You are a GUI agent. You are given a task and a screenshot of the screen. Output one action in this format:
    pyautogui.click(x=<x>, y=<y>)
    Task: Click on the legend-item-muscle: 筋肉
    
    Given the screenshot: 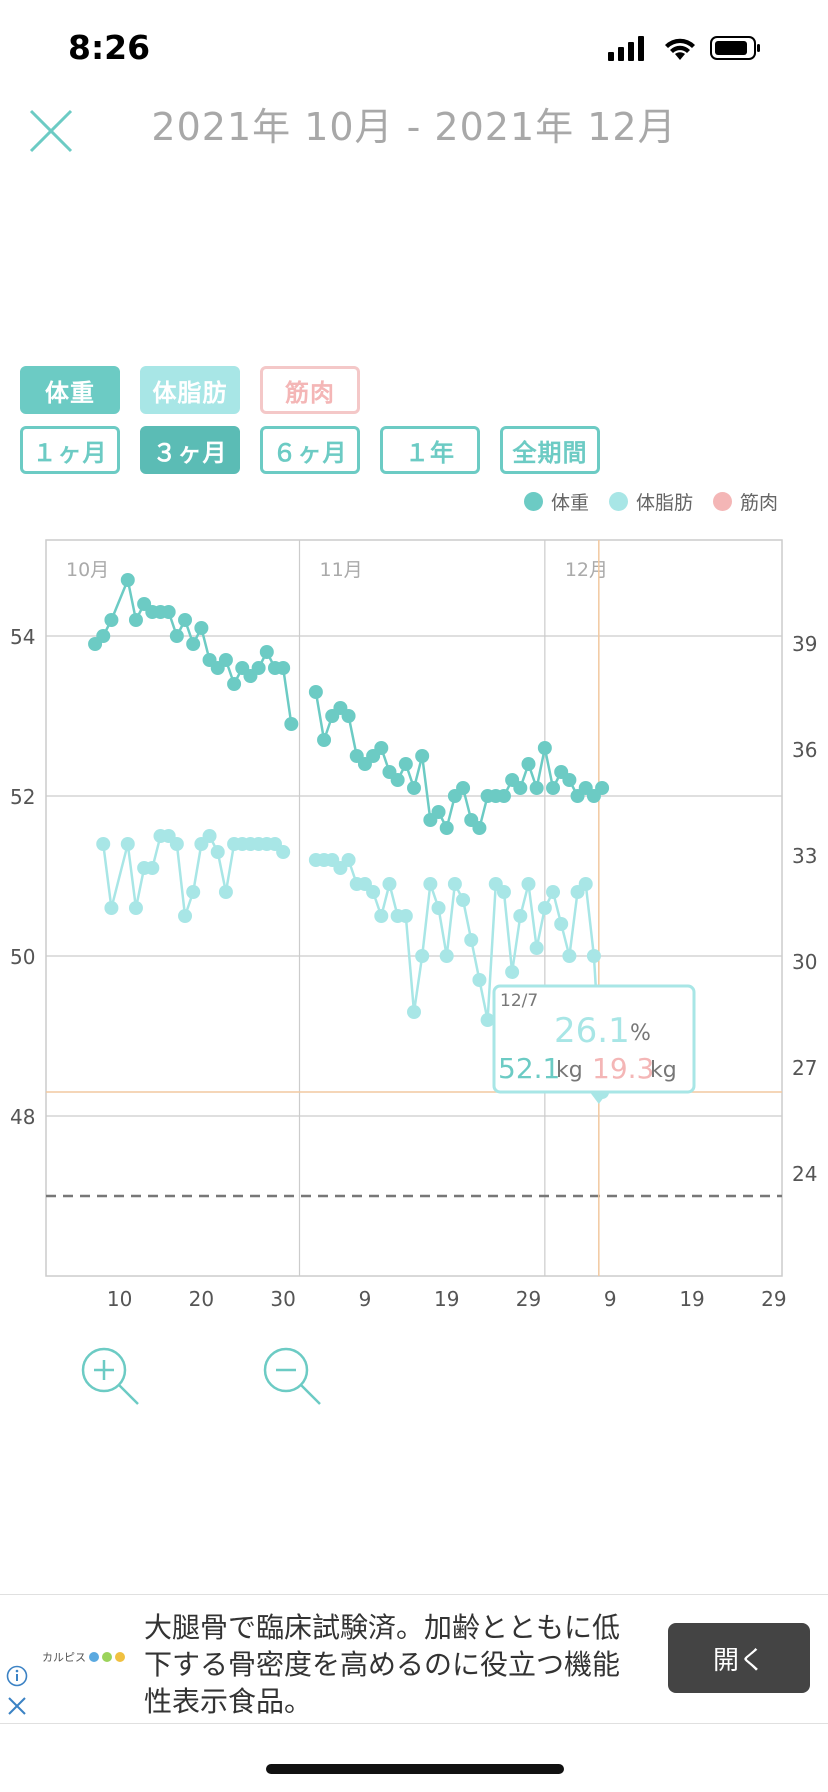 What is the action you would take?
    pyautogui.click(x=745, y=501)
    